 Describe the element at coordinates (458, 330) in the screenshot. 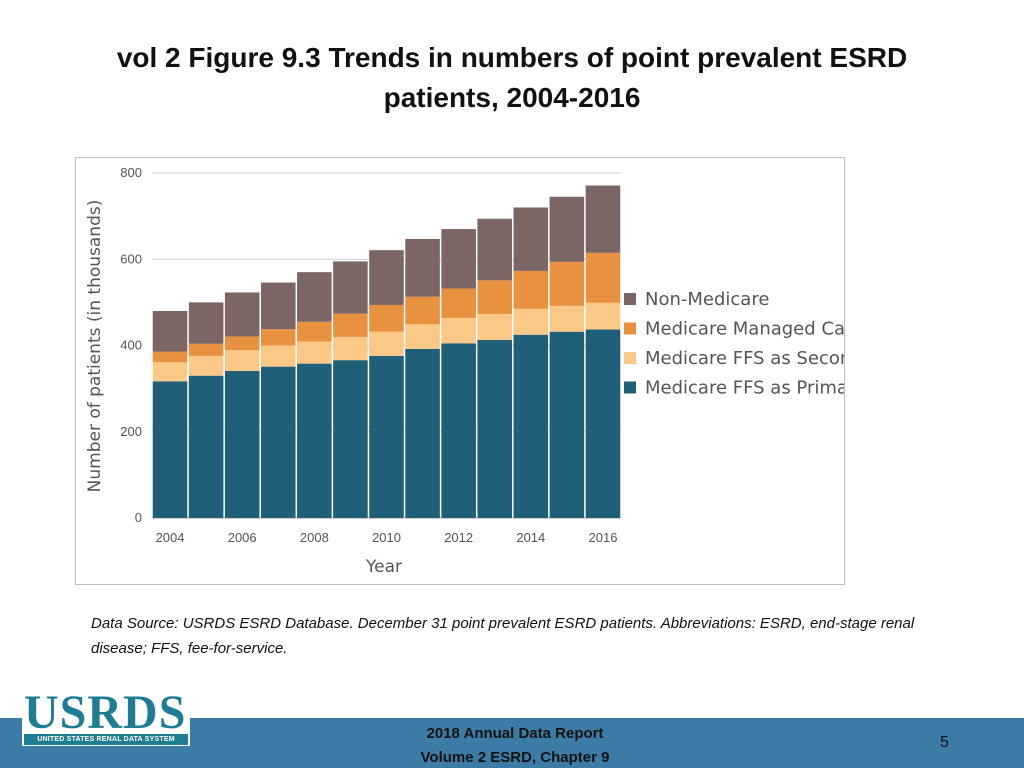

I see `bar-2012-medicare-ffs-as-secondary-payer` at that location.